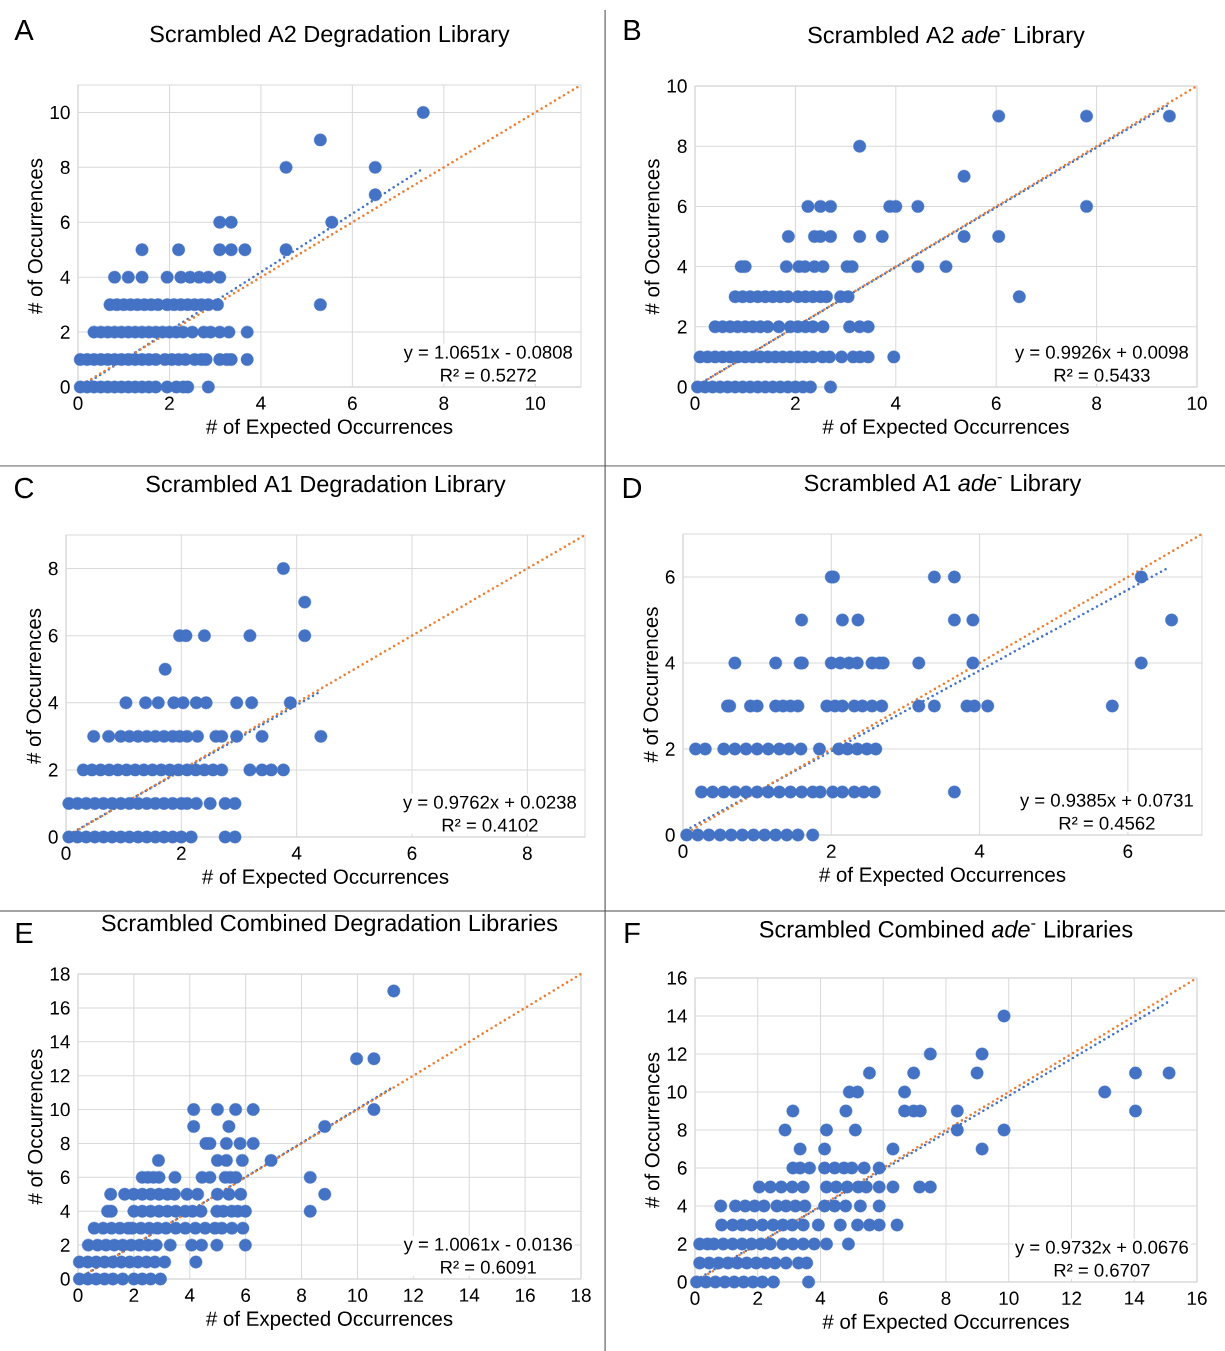 The width and height of the screenshot is (1225, 1351). What do you see at coordinates (1106, 802) in the screenshot?
I see `annotation: y = 0.9385x + 0.0731` at bounding box center [1106, 802].